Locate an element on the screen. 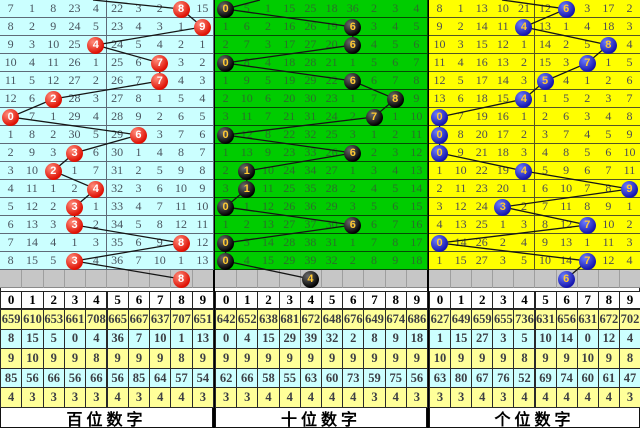  stat-cell: 12 is located at coordinates (608, 339).